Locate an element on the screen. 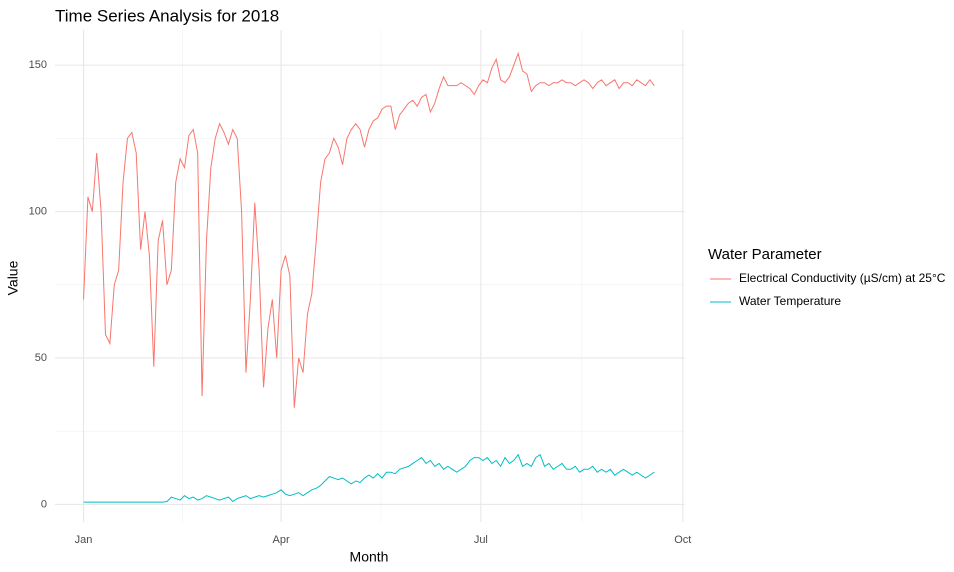  y-tick-label: 150 is located at coordinates (38, 65).